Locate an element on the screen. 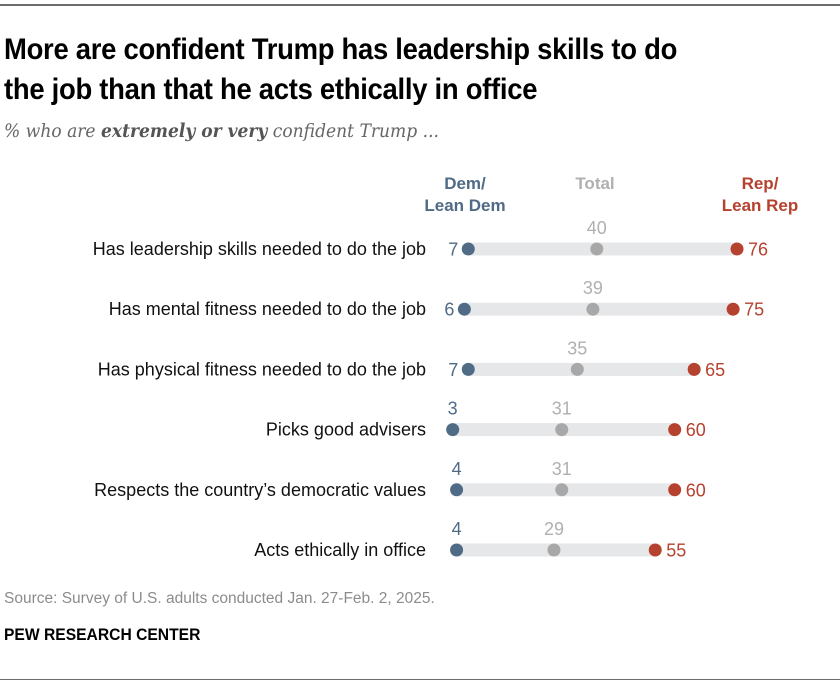 This screenshot has width=840, height=686. subtitle-text: % who are is located at coordinates (52, 131).